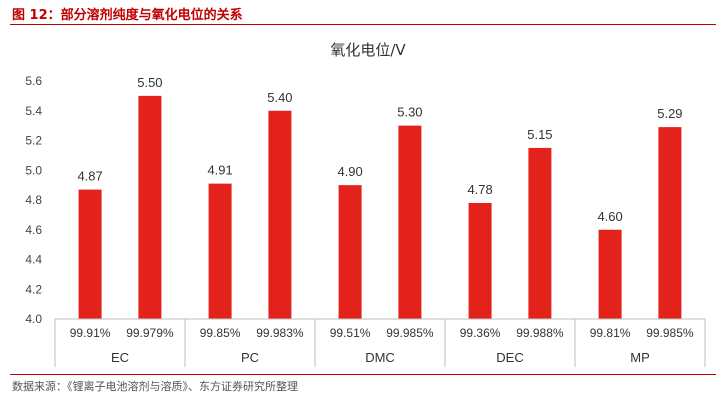 This screenshot has height=415, width=726. What do you see at coordinates (149, 82) in the screenshot?
I see `data-label: 5.50` at bounding box center [149, 82].